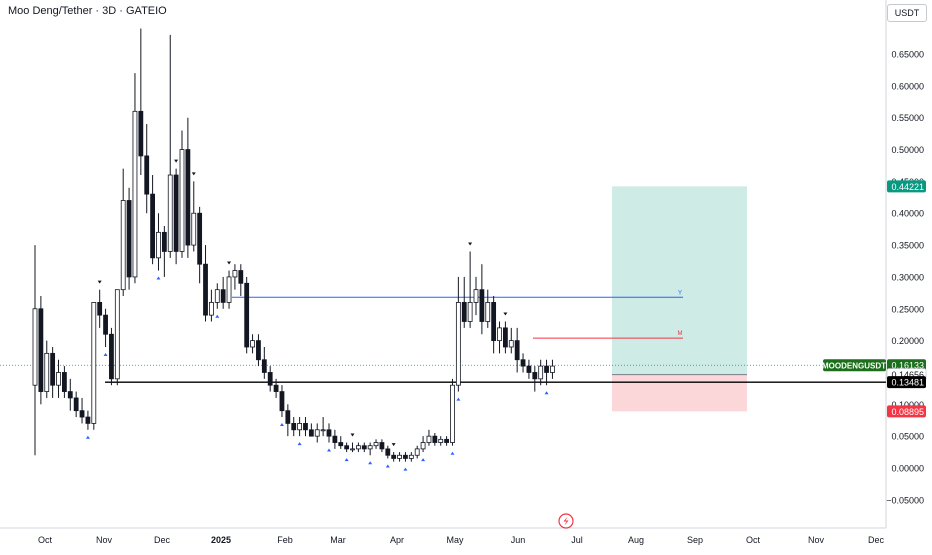 The height and width of the screenshot is (555, 932). Describe the element at coordinates (679, 299) in the screenshot. I see `long-position-tool` at that location.